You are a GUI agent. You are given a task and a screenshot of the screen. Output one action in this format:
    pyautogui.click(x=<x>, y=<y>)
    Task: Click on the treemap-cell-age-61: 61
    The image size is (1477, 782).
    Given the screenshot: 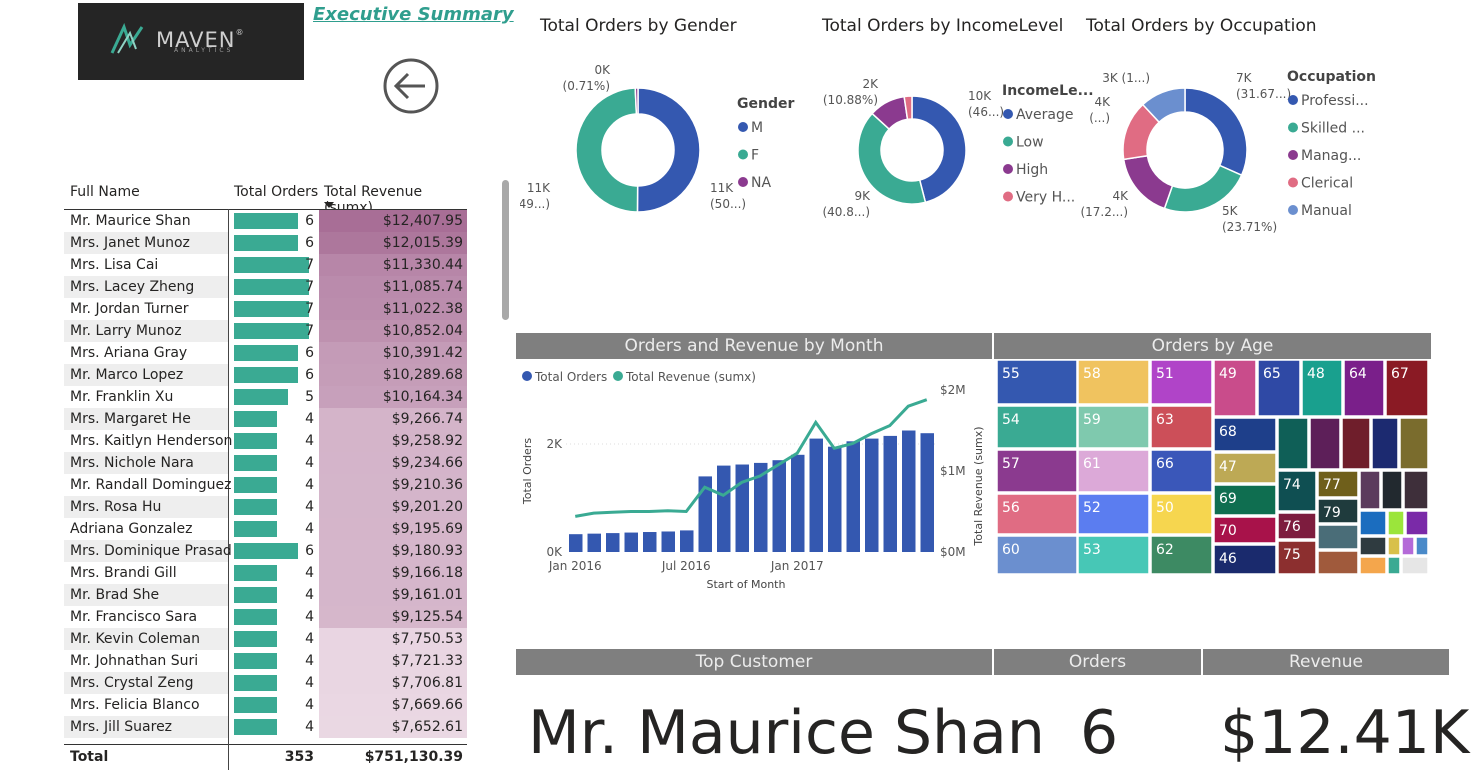 What is the action you would take?
    pyautogui.click(x=1113, y=471)
    